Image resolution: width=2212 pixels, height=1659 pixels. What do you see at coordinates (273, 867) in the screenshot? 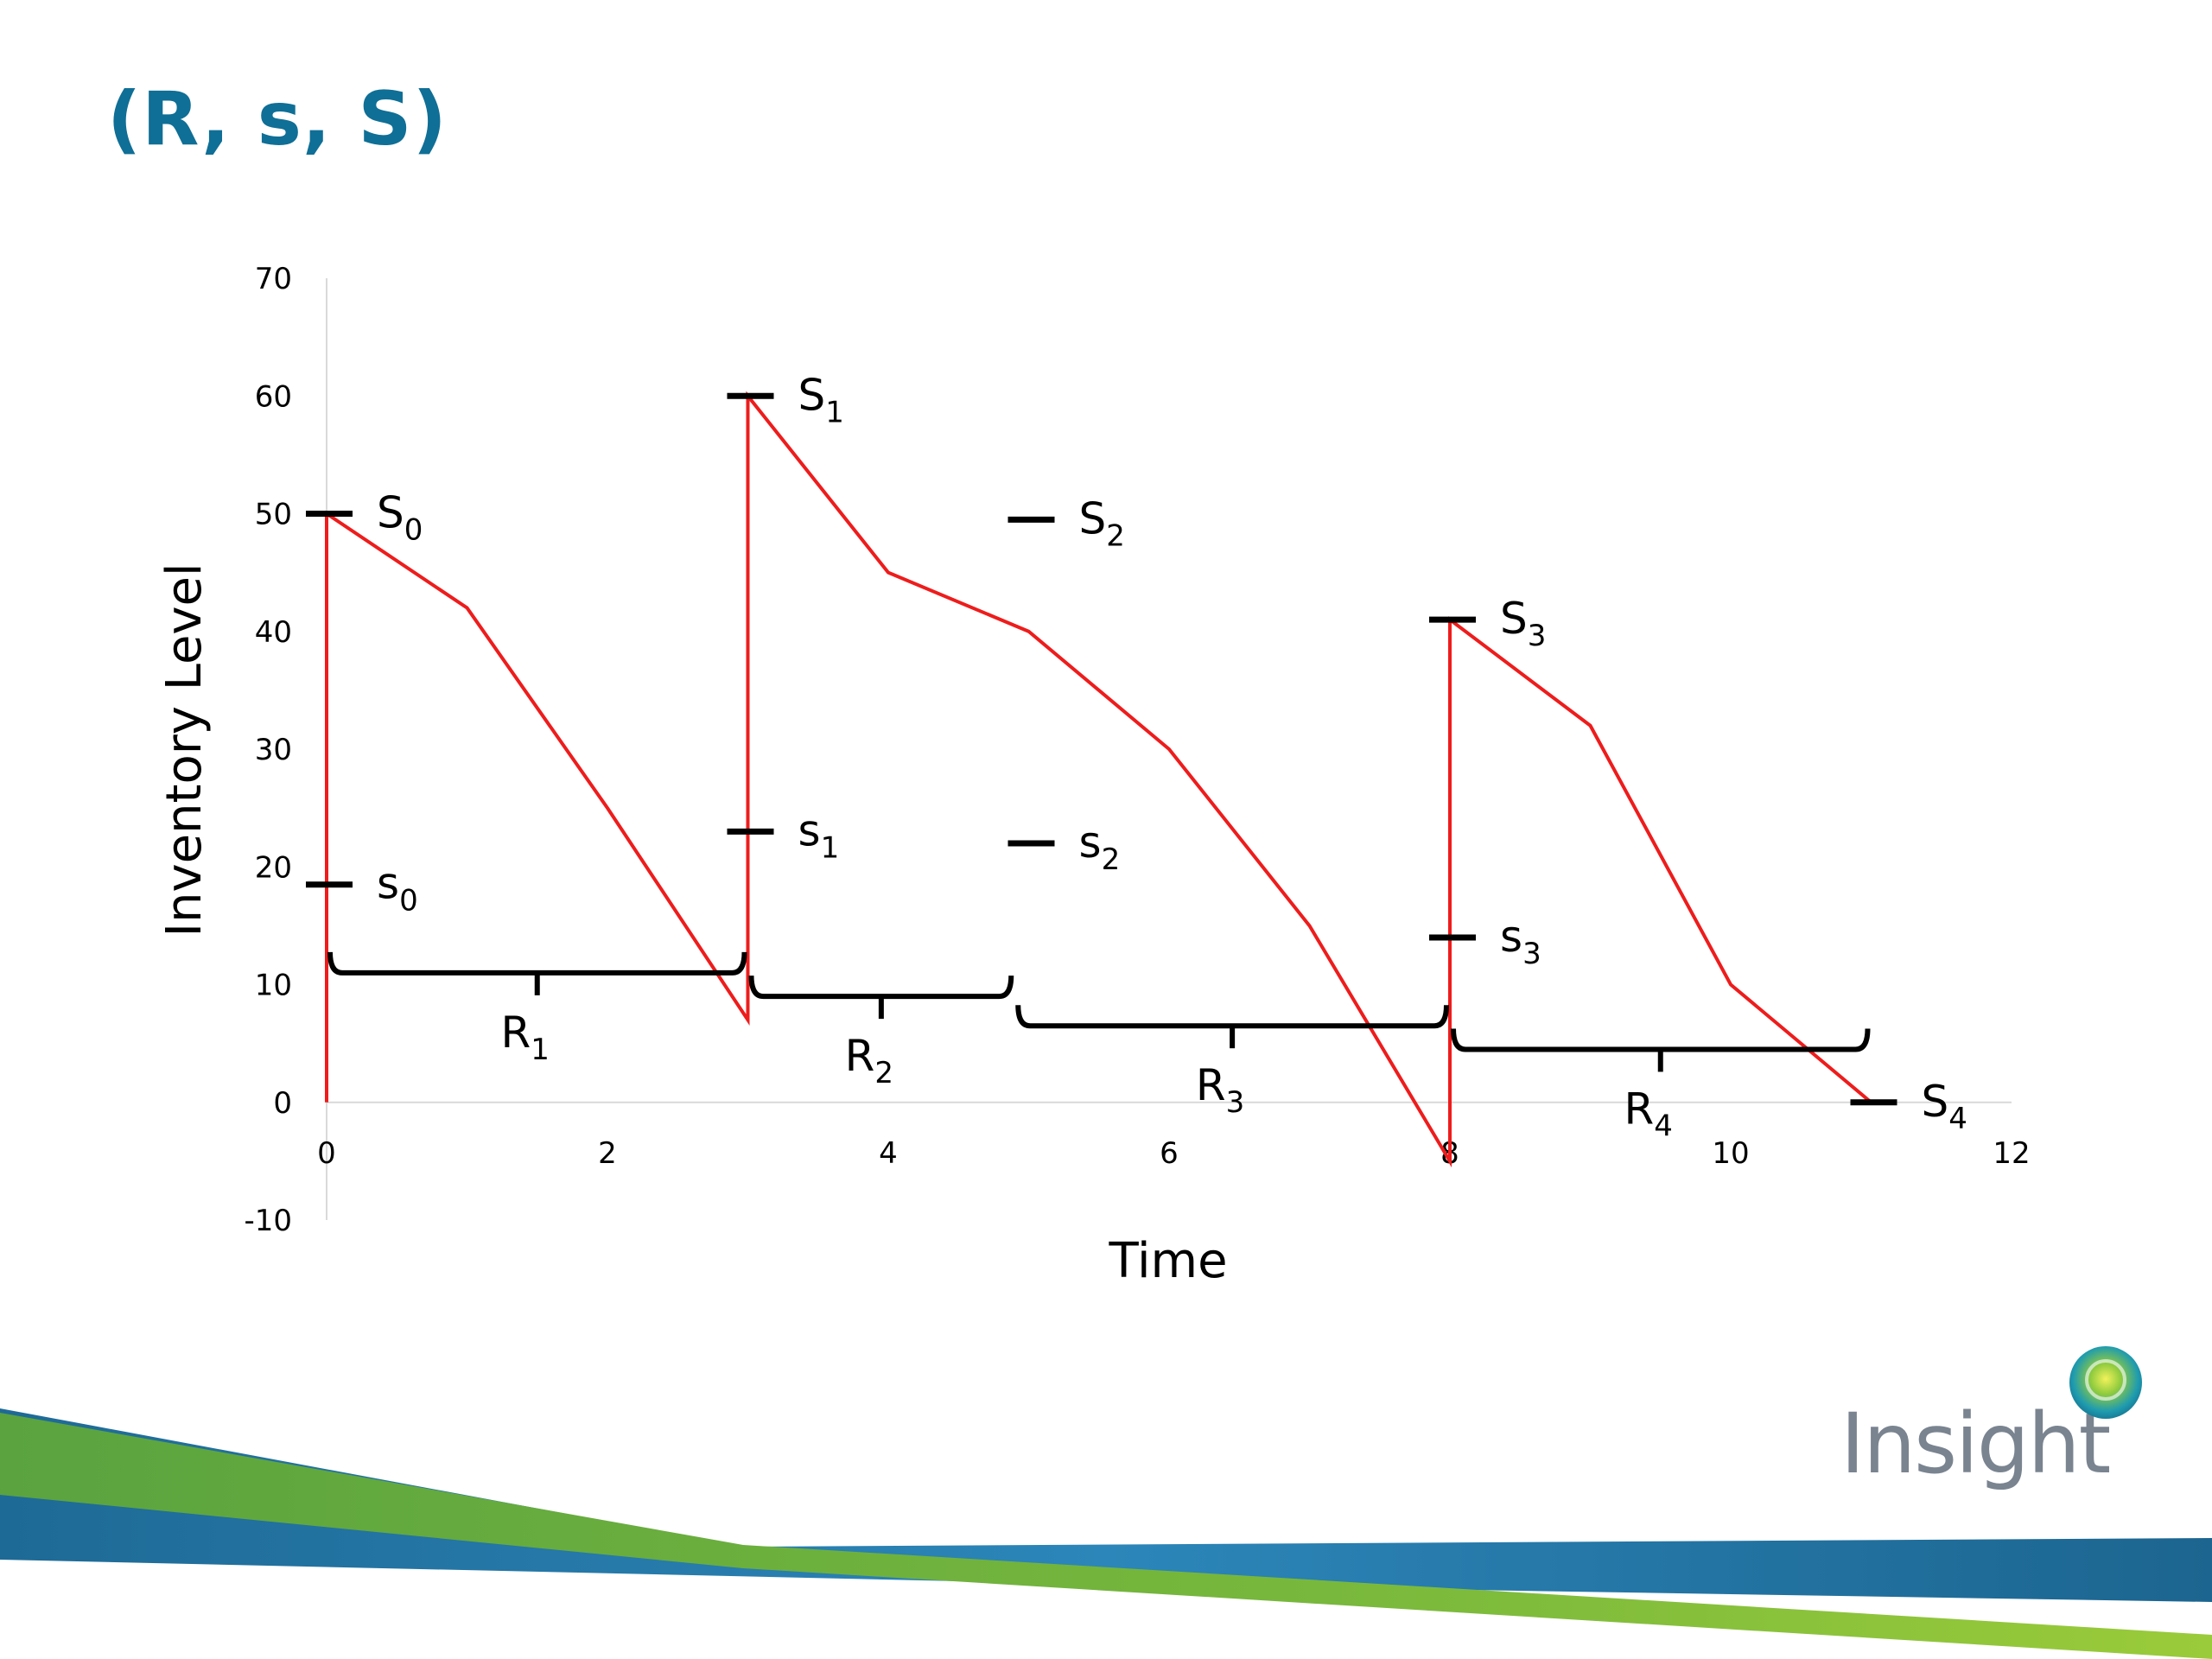
I see `y-tick-label: 20` at bounding box center [273, 867].